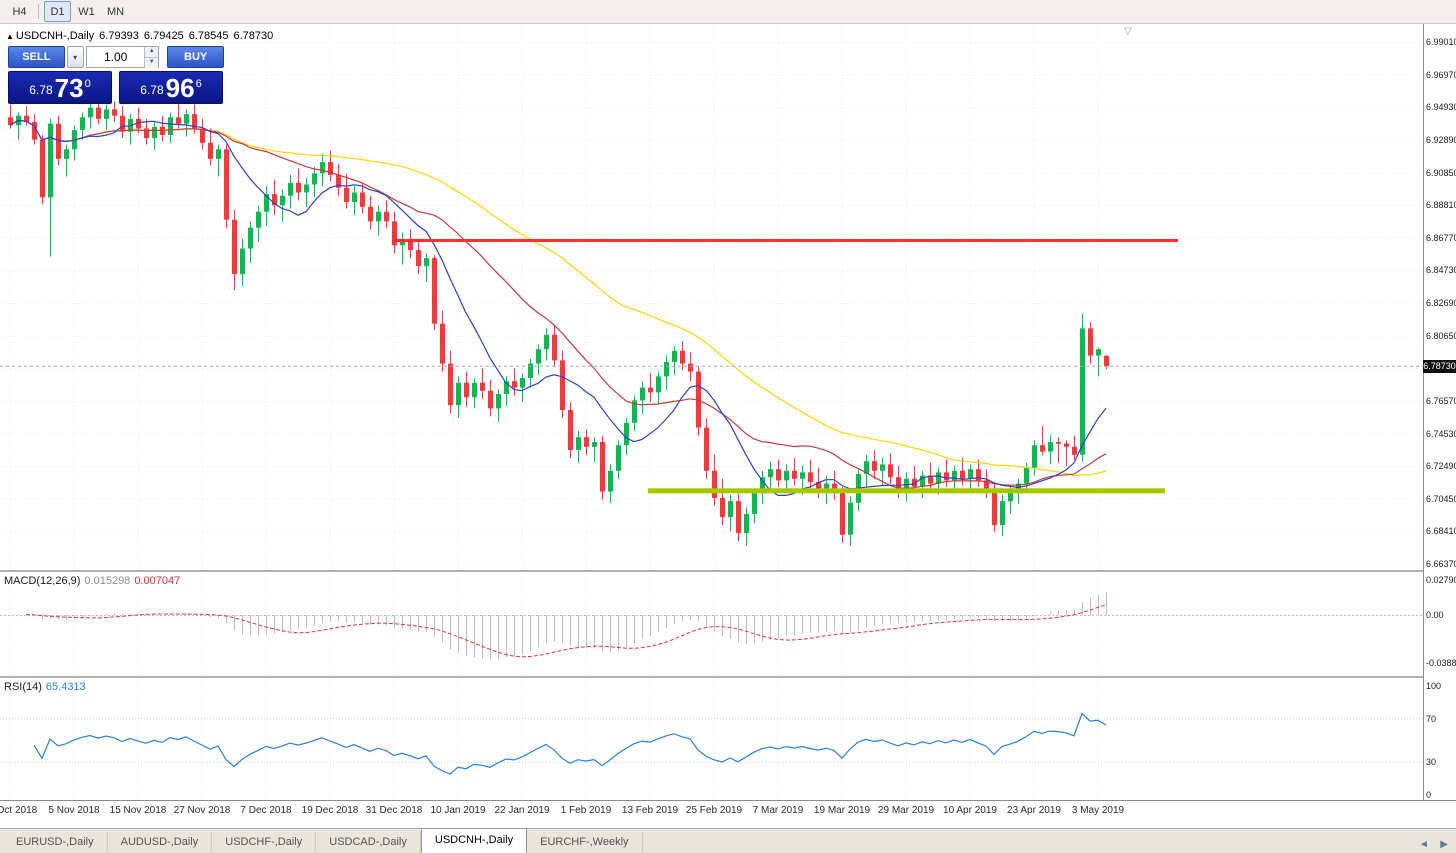 This screenshot has width=1456, height=853. I want to click on timeframe-h4-button: H4, so click(19, 11).